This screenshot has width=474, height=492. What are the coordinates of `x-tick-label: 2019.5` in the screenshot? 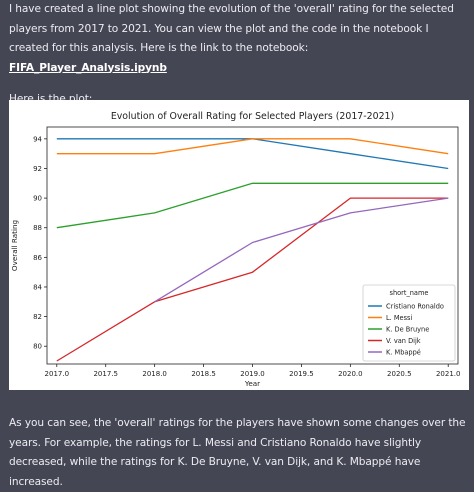 It's located at (301, 374).